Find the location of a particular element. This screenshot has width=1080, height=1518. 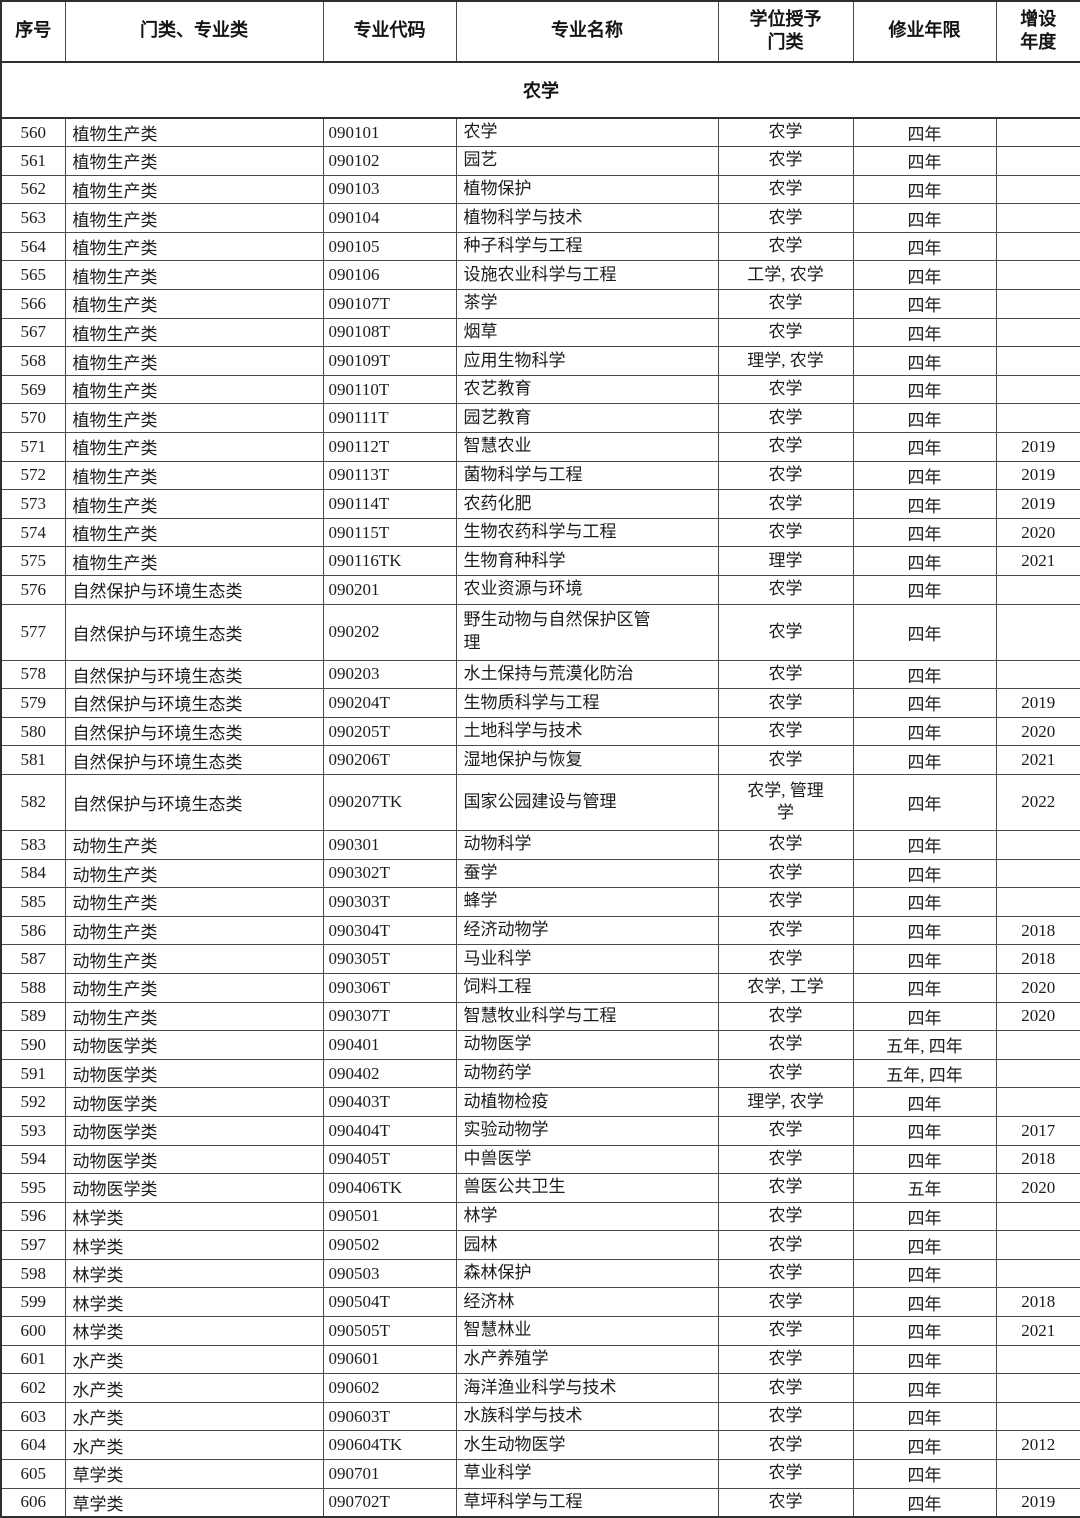

cell-category: 水产类 is located at coordinates (194, 1359).